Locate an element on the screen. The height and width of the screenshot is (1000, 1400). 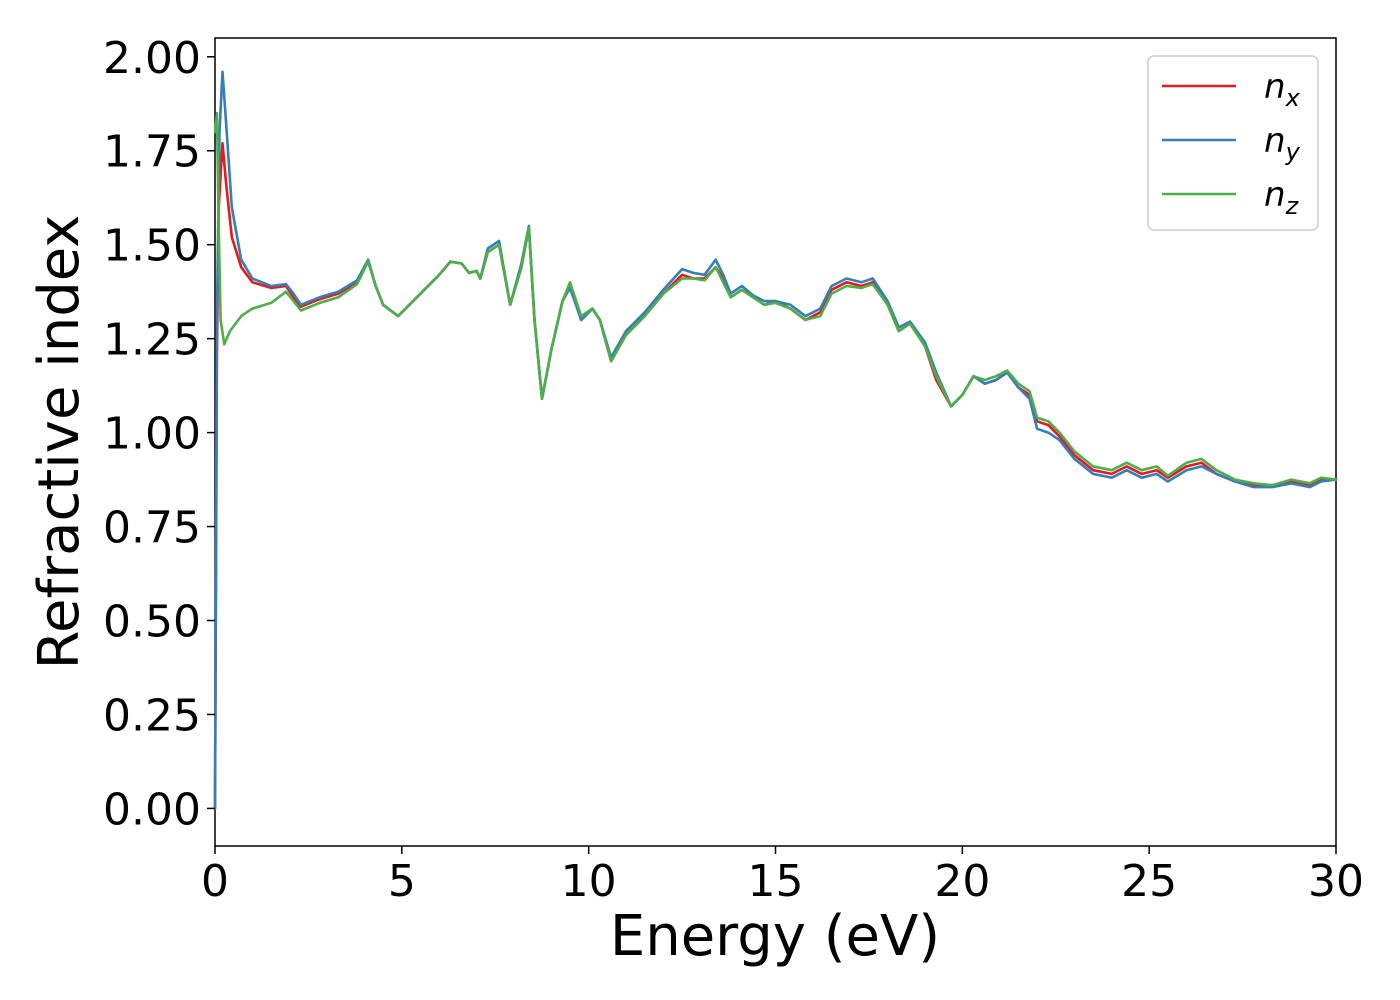
x-axis: 0 5 10 15 20 25 30 is located at coordinates (782, 876).